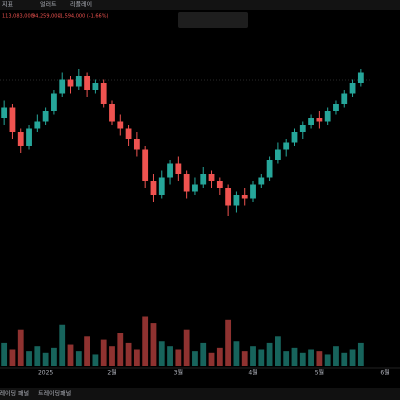 The width and height of the screenshot is (400, 400). Describe the element at coordinates (319, 373) in the screenshot. I see `x-tick-label: 5월` at that location.